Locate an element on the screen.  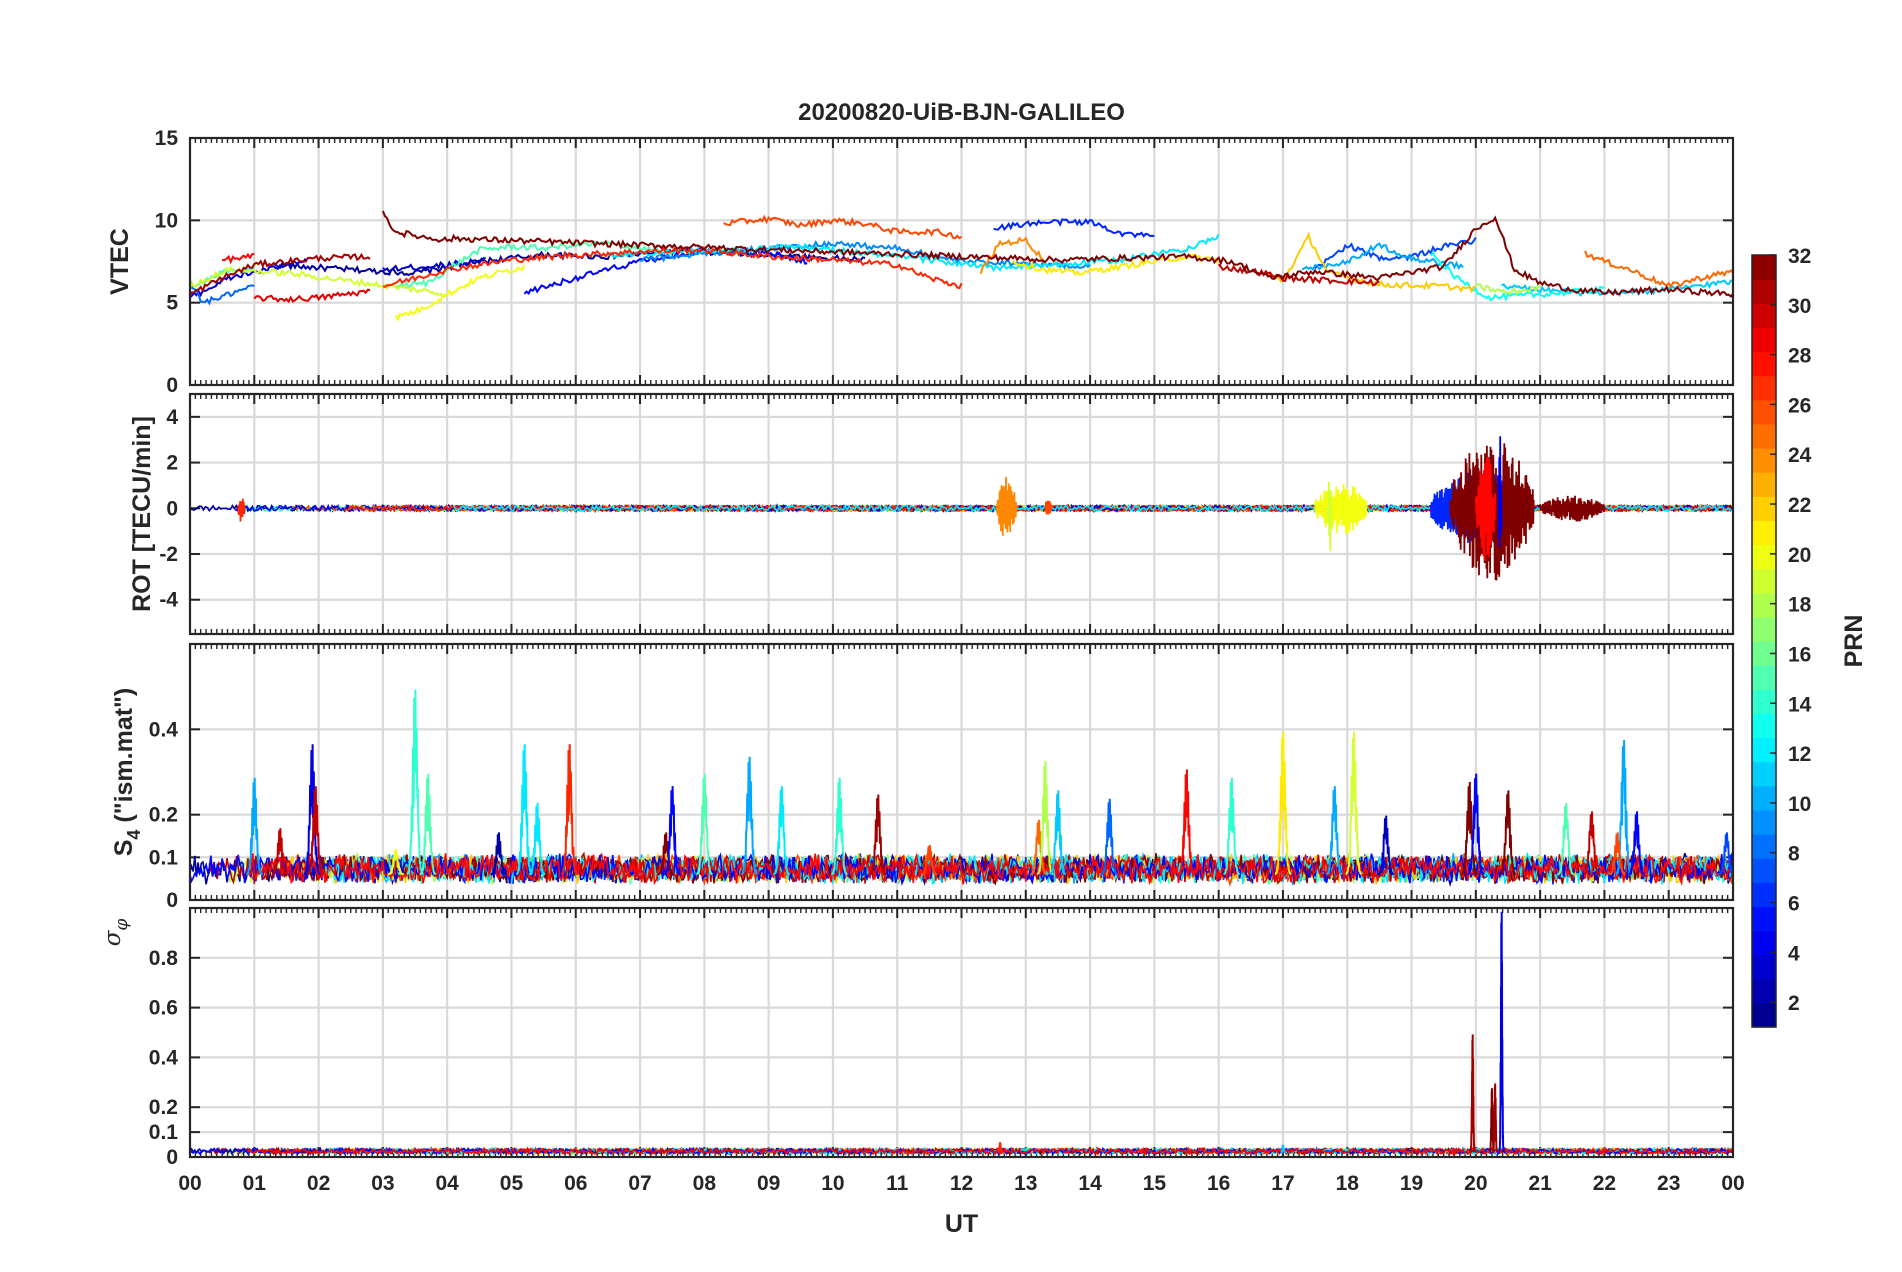
x-tick-label: 16 is located at coordinates (1218, 1183).